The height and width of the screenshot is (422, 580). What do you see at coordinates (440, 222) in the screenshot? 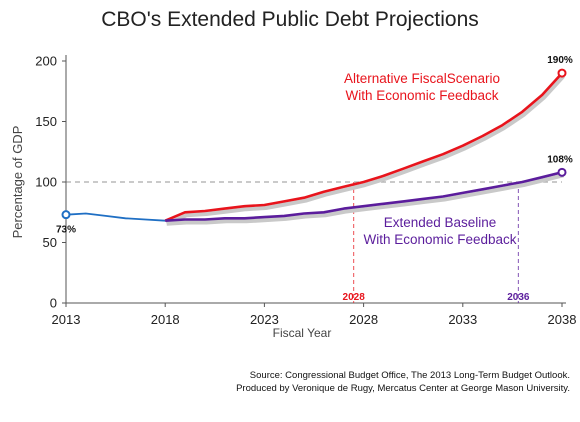
I see `annotation-baseline-line1: Extended Baseline` at bounding box center [440, 222].